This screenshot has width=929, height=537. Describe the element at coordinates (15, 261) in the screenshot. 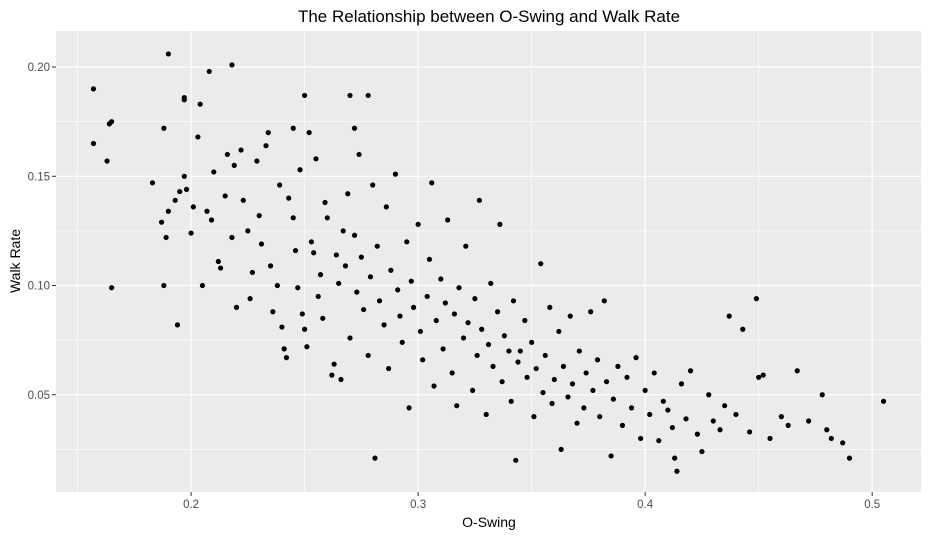

I see `y-axis-label: Walk Rate` at that location.